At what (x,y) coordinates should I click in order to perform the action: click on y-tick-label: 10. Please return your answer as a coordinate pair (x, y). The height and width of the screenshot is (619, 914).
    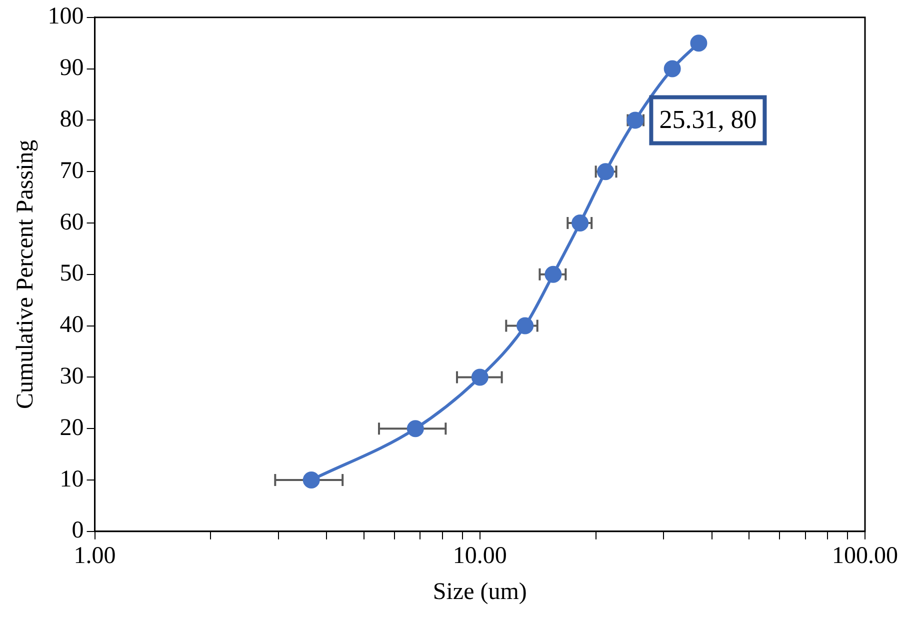
    Looking at the image, I should click on (72, 479).